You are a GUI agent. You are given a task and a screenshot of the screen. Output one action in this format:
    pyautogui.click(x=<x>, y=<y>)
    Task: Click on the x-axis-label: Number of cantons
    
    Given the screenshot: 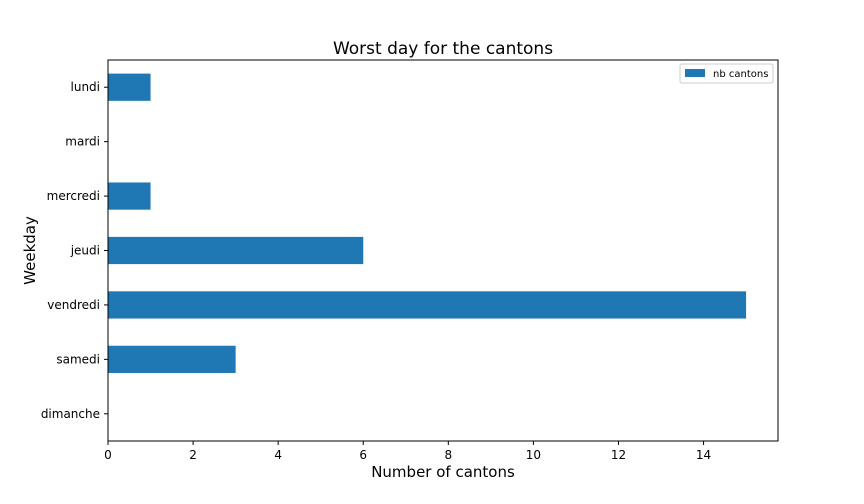 What is the action you would take?
    pyautogui.click(x=443, y=472)
    